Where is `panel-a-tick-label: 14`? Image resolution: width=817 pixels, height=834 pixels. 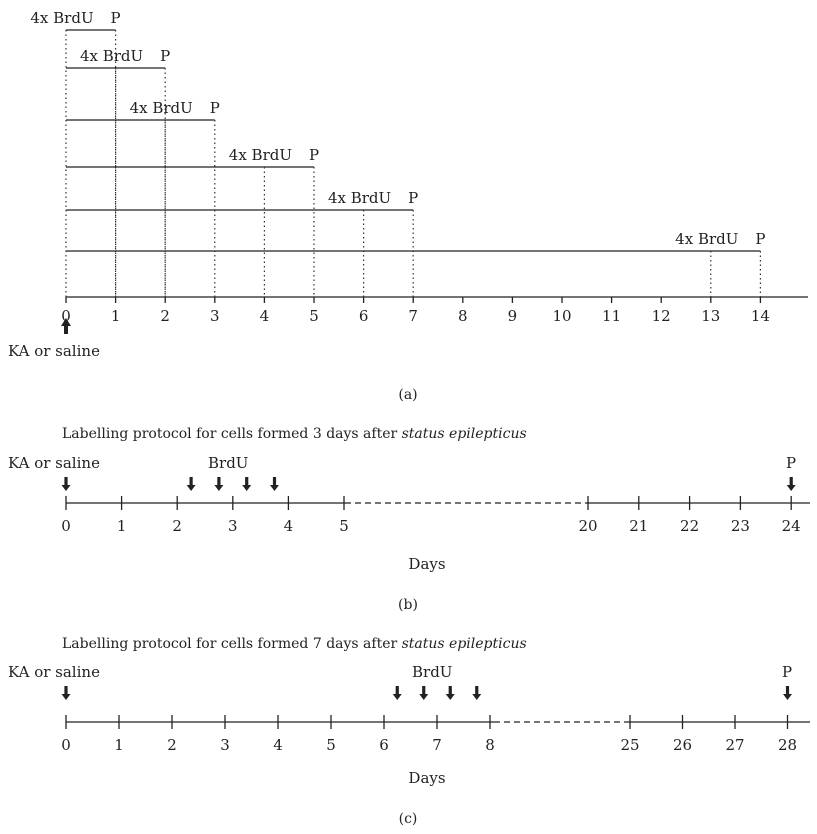 panel-a-tick-label: 14 is located at coordinates (760, 316).